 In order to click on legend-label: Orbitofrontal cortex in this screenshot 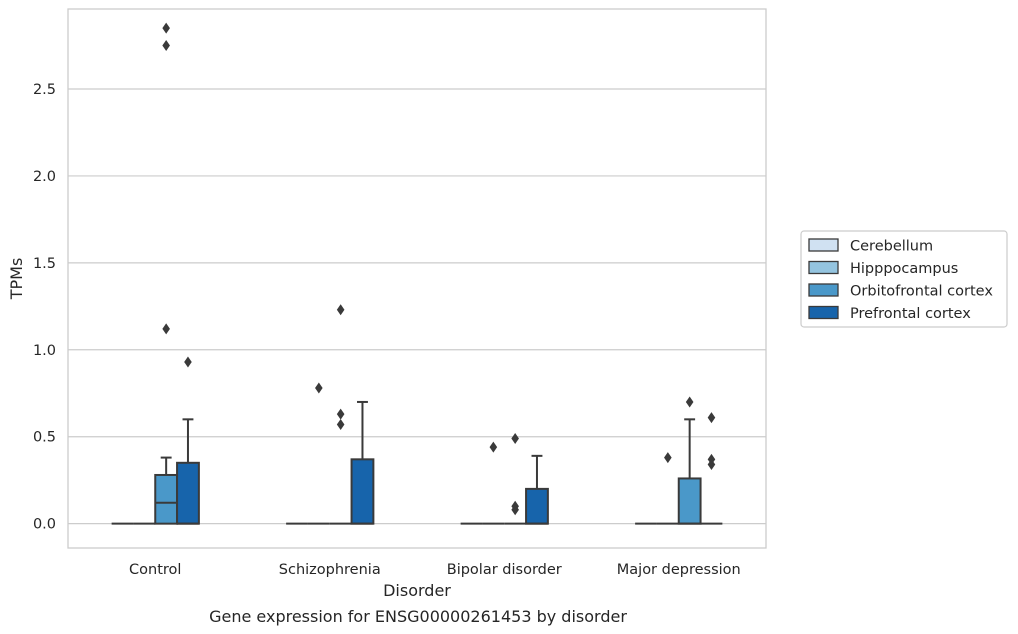, I will do `click(921, 292)`.